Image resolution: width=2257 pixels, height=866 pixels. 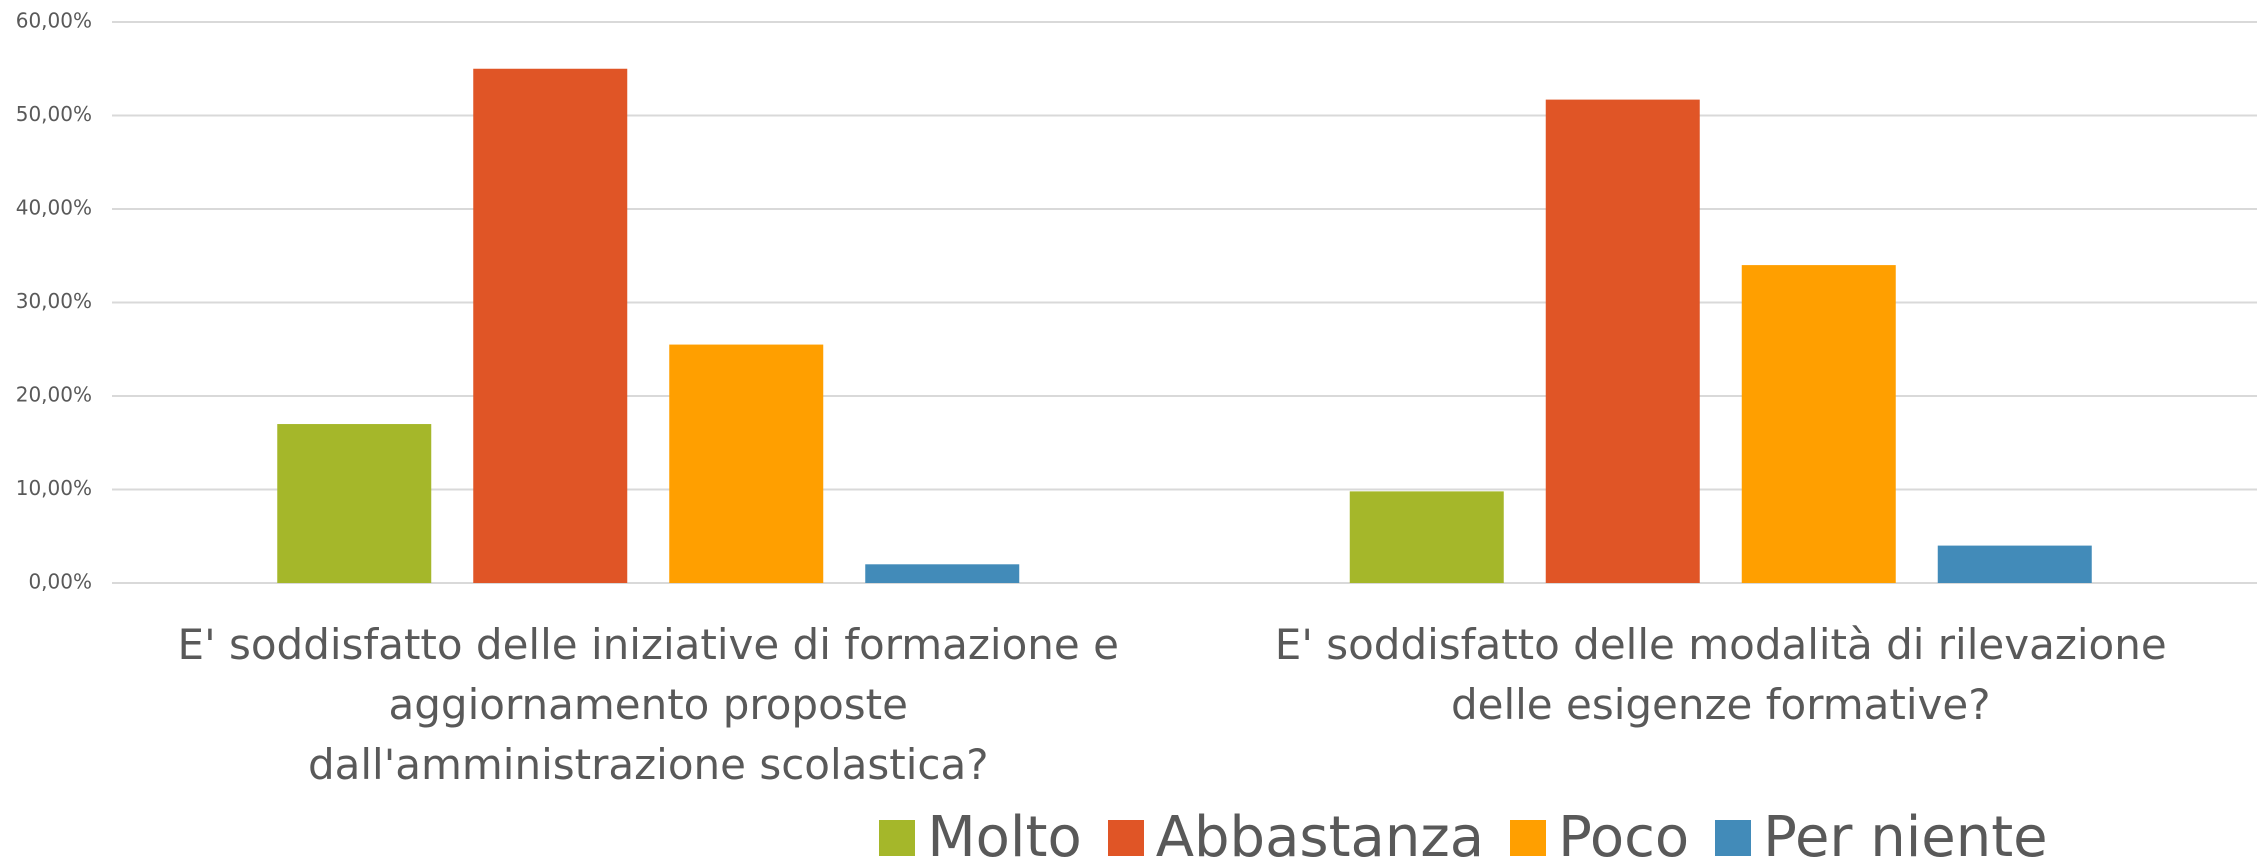 I want to click on y-tick-label: 40,00%, so click(x=54, y=208).